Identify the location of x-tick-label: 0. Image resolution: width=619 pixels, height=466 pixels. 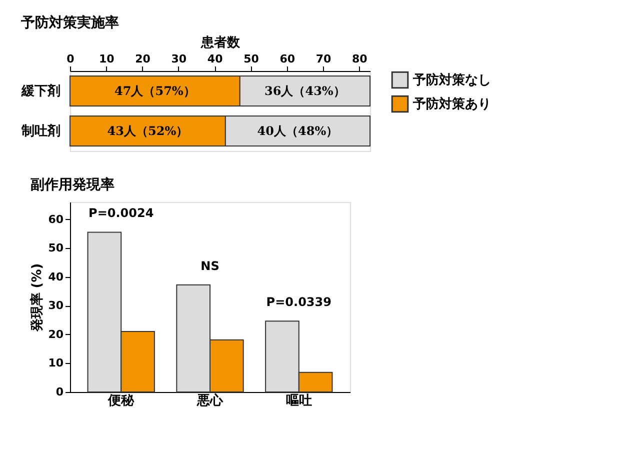
(70, 59).